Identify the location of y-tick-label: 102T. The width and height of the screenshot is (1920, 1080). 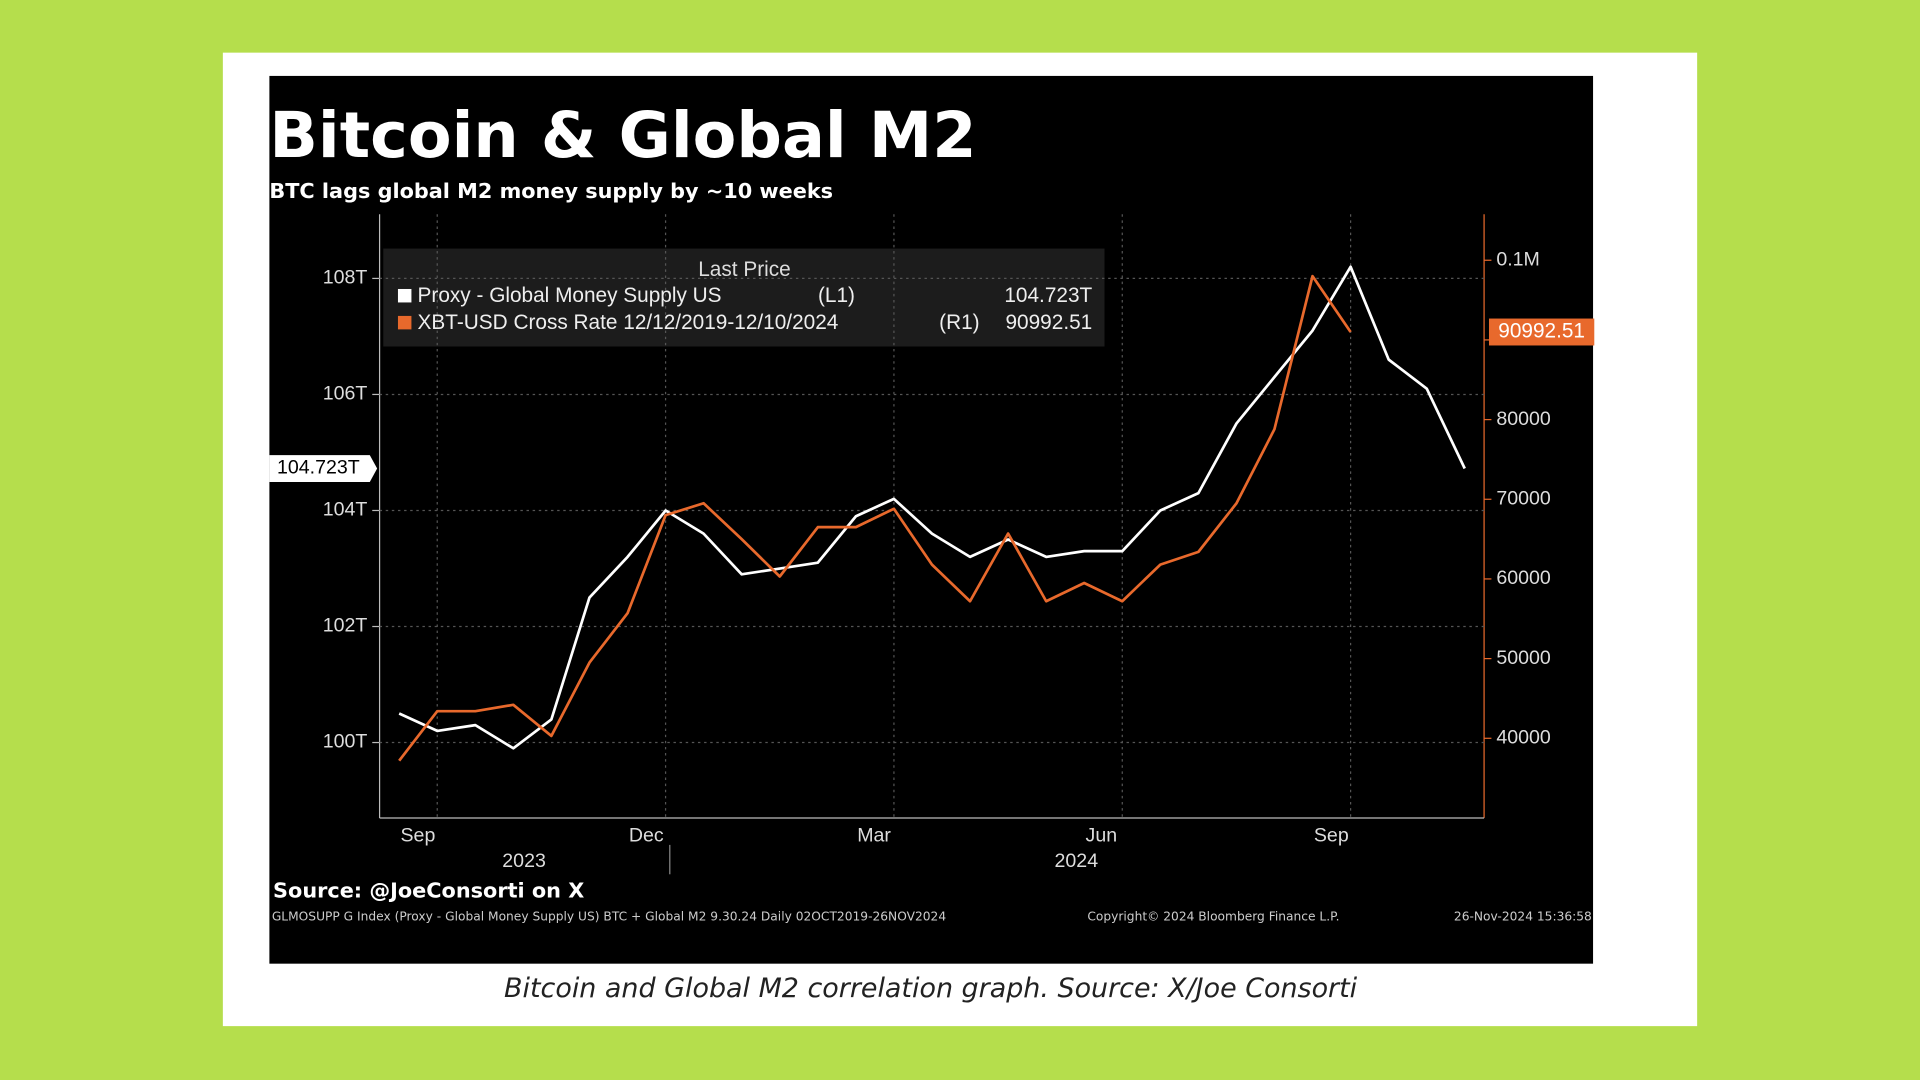
(345, 626).